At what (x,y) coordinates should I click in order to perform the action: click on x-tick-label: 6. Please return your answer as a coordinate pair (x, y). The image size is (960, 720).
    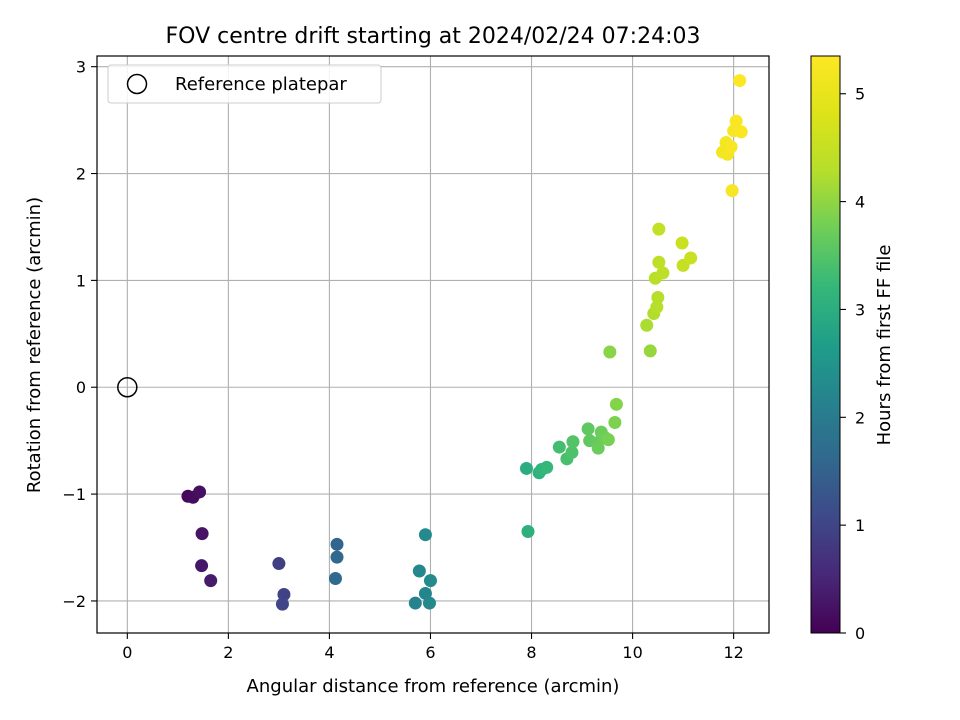
    Looking at the image, I should click on (430, 652).